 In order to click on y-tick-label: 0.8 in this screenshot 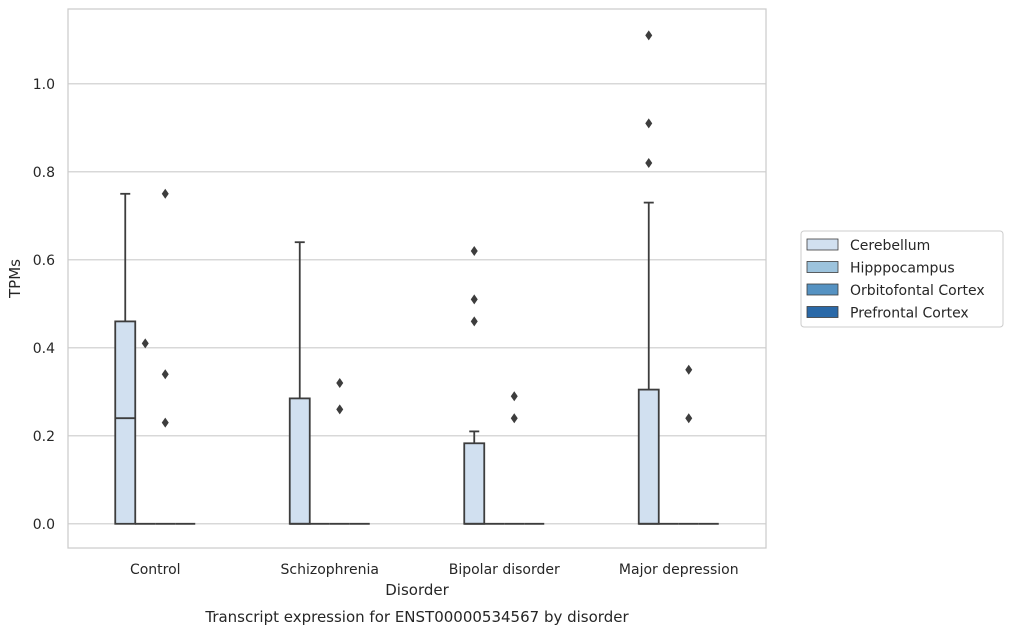, I will do `click(44, 173)`.